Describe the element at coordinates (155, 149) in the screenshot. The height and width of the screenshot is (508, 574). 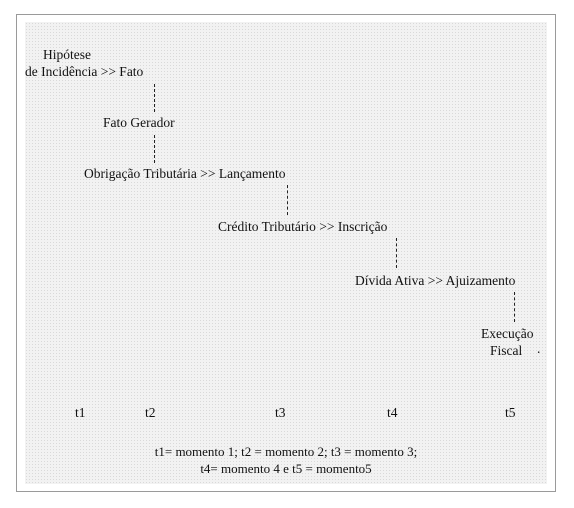
I see `connector-fatogerador-obrigacao` at that location.